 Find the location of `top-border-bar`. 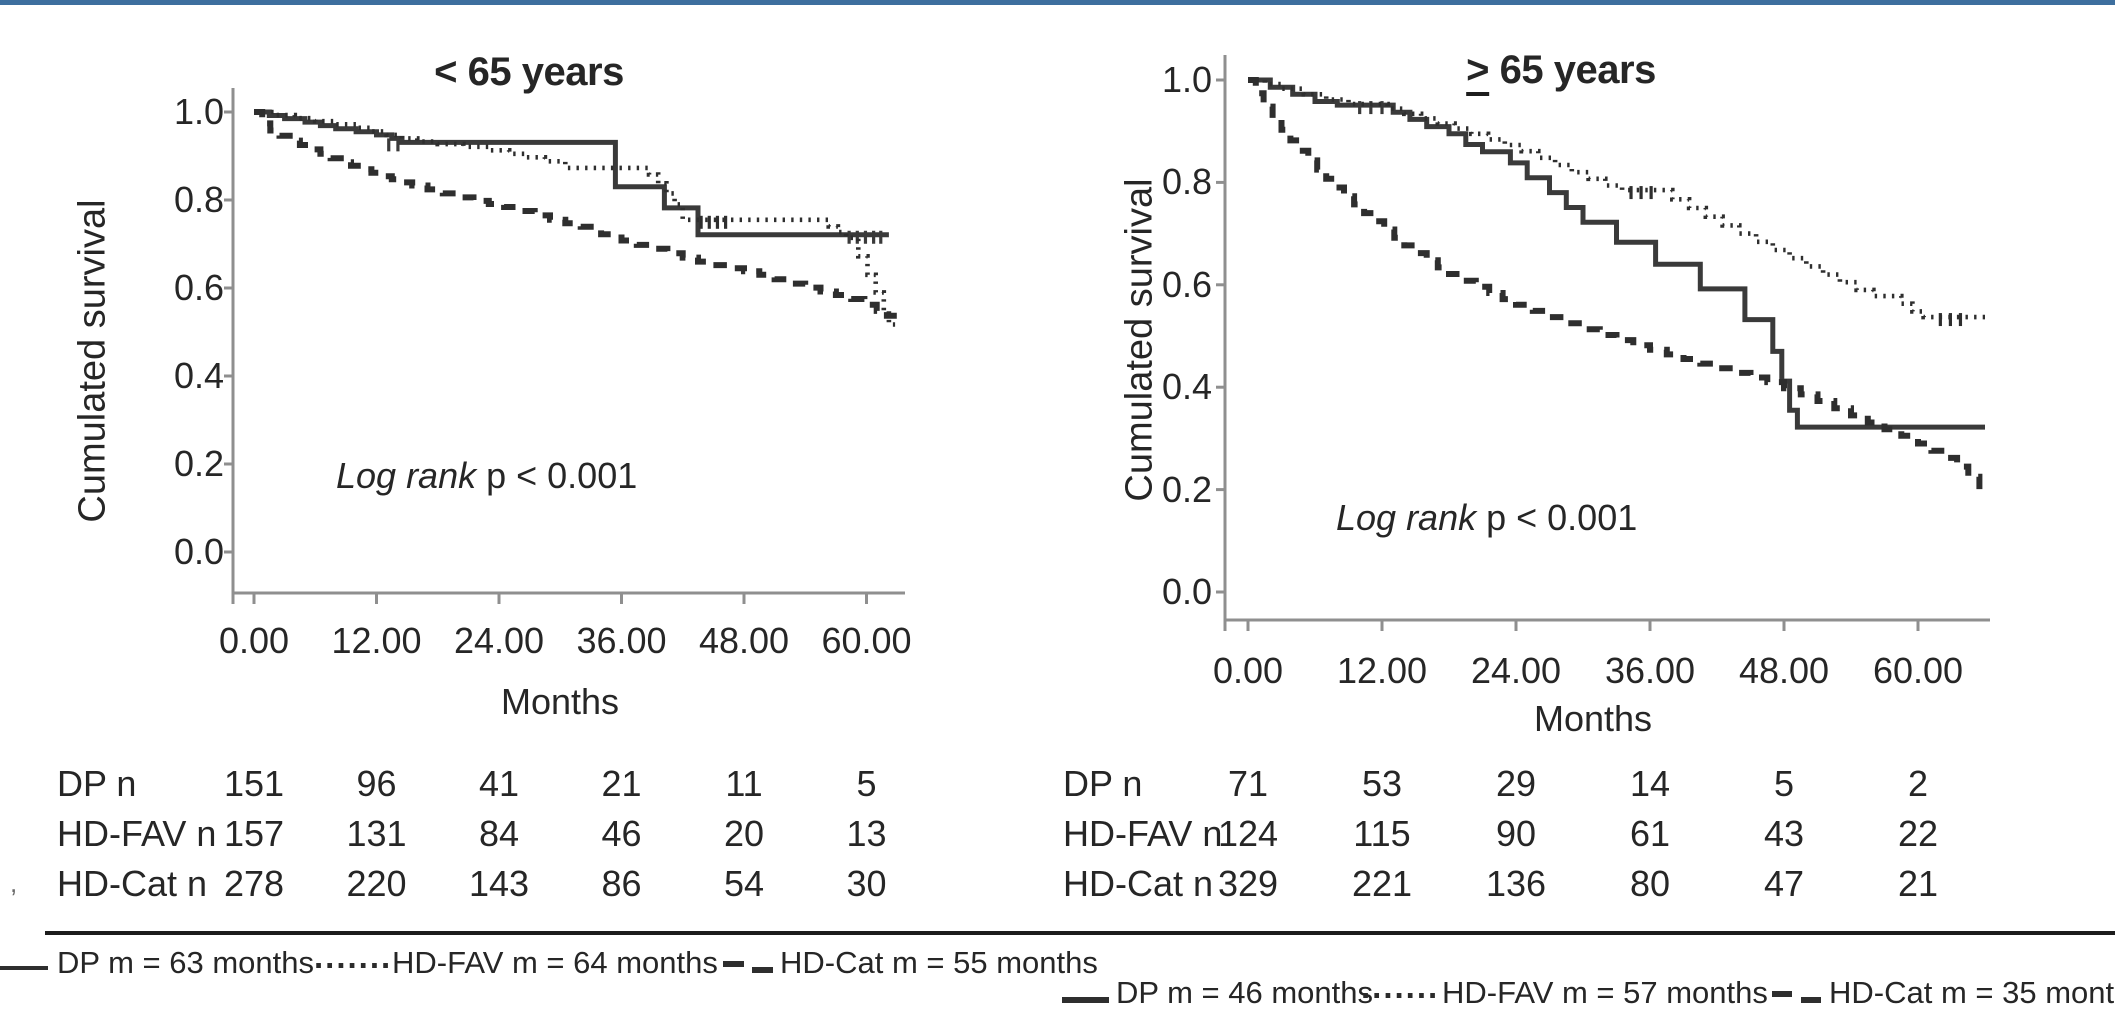

top-border-bar is located at coordinates (1057, 2).